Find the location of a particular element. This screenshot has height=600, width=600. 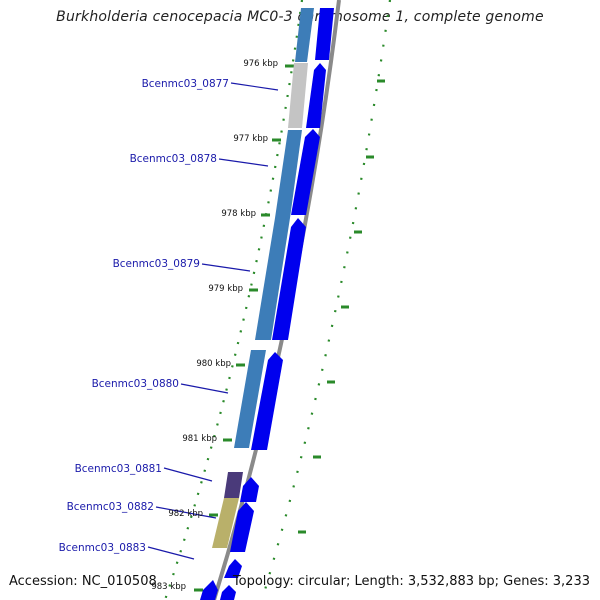

kbp-label-979: 979 kbp is located at coordinates (225, 289).